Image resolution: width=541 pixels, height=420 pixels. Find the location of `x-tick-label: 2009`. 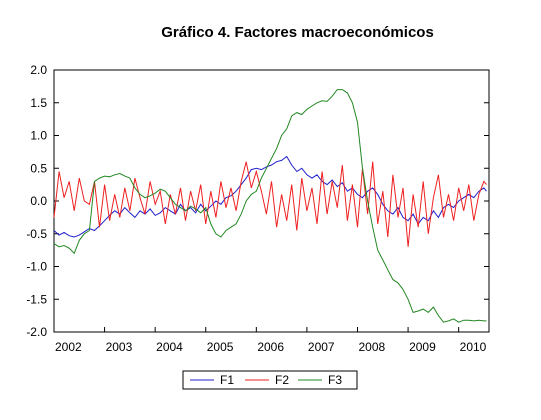

x-tick-label: 2009 is located at coordinates (422, 347).